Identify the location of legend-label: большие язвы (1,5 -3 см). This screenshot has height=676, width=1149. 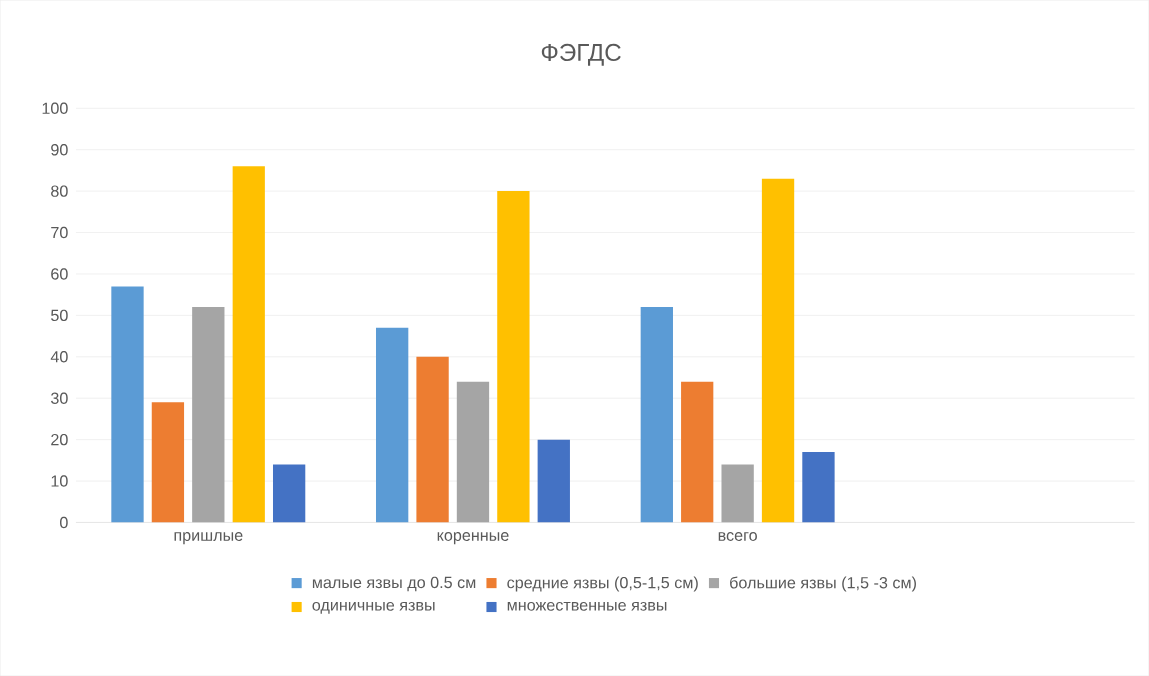
(823, 584).